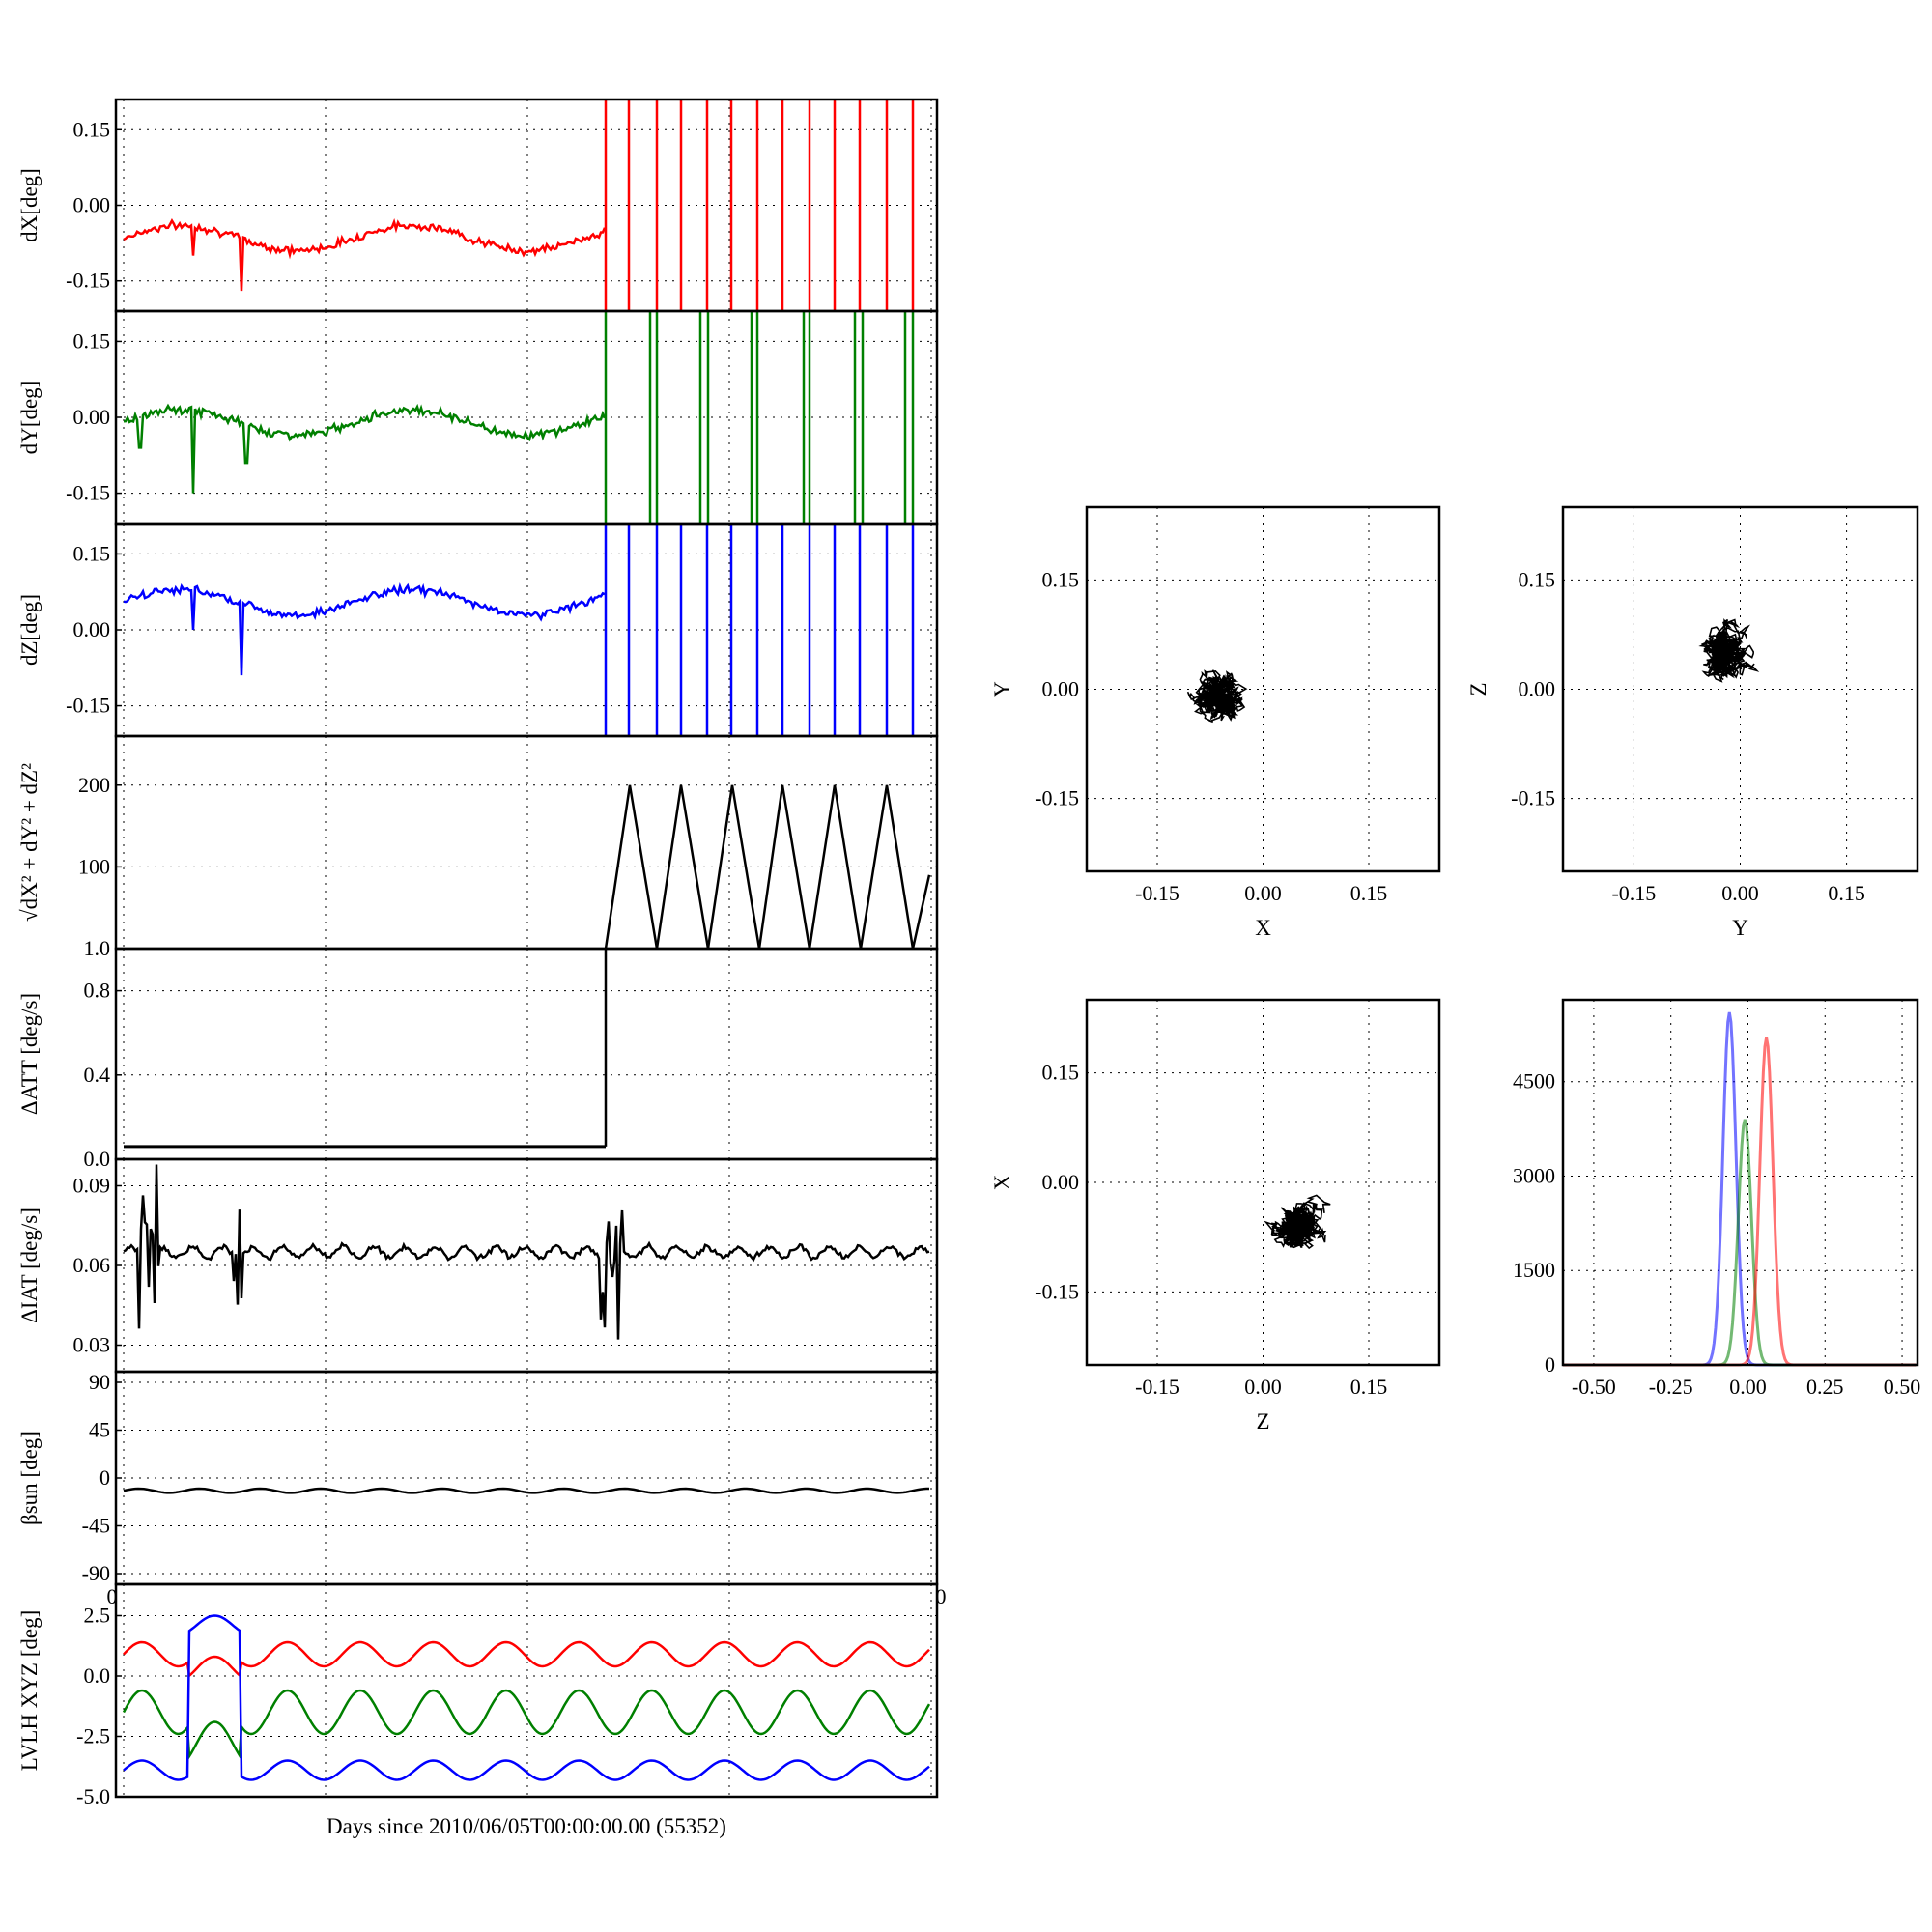 This screenshot has height=1932, width=1932. I want to click on y-axis-label-zx: X, so click(1002, 1182).